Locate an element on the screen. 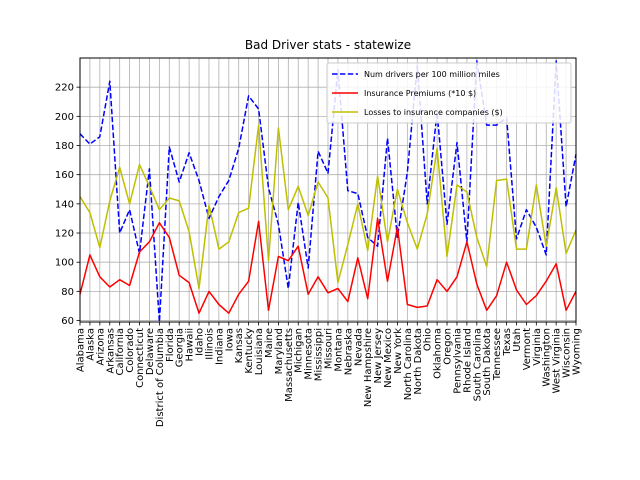  x-tick-label: Kentucky is located at coordinates (249, 351).